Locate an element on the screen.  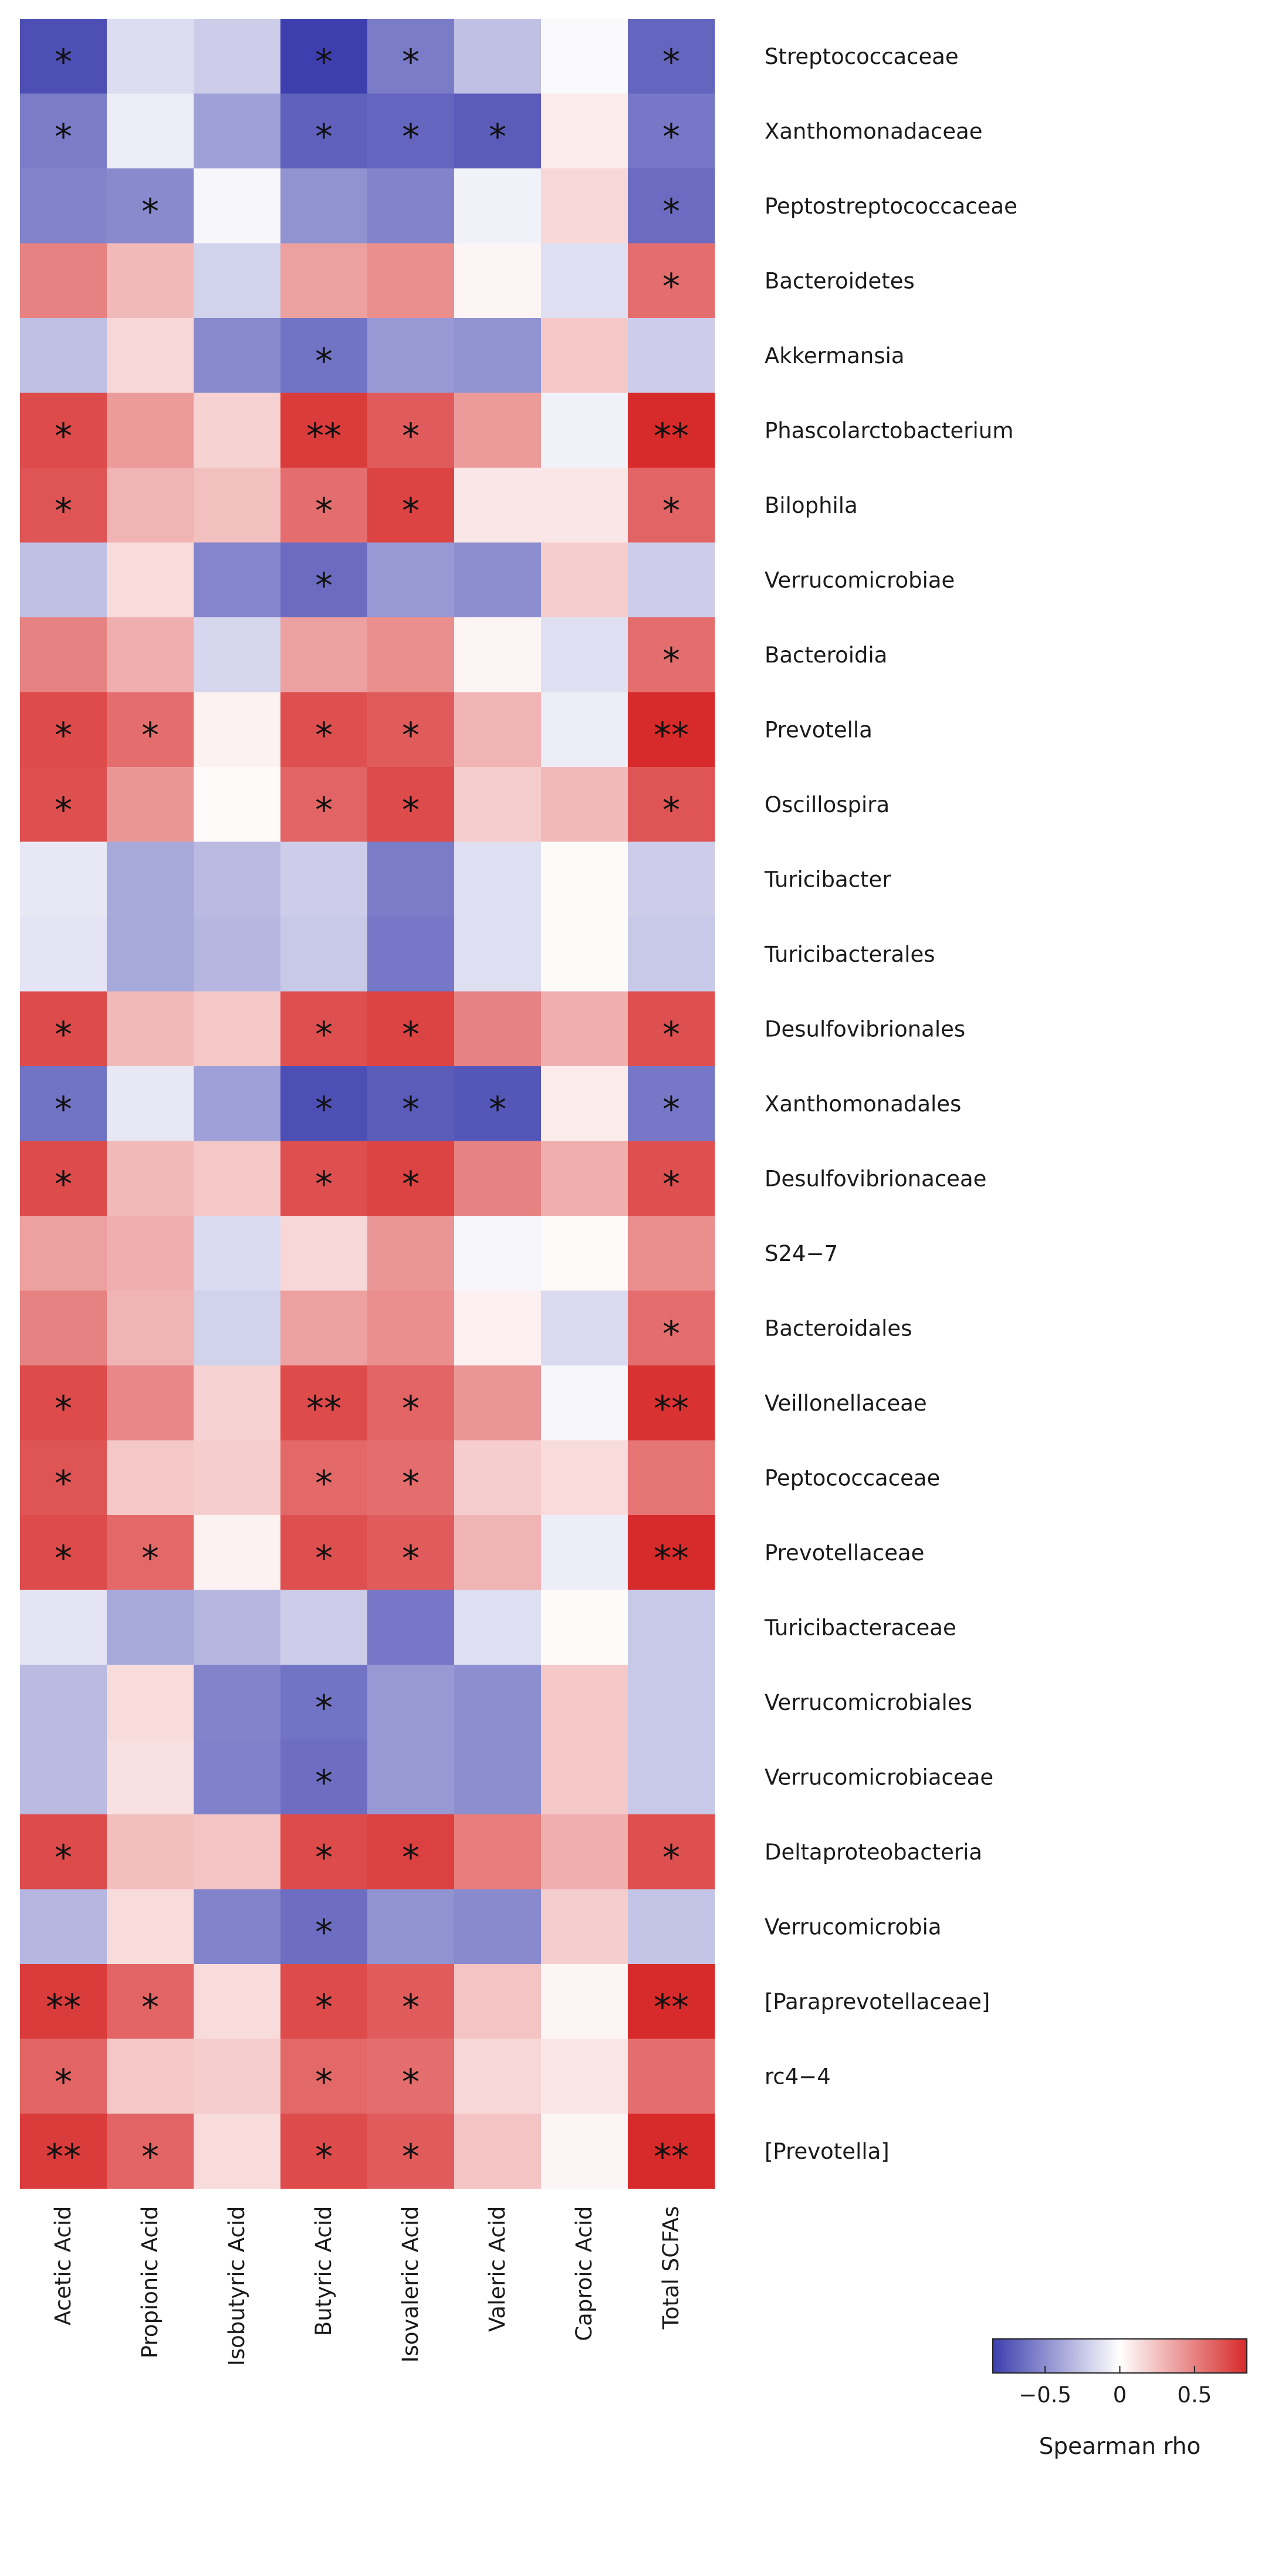
row-label: Turicibacter is located at coordinates (827, 879).